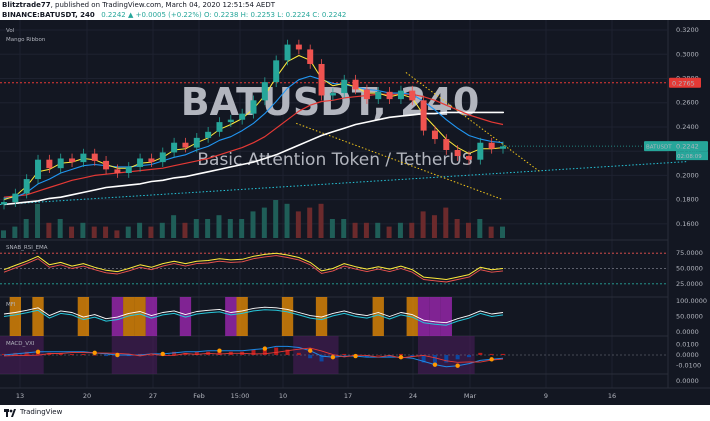  Describe the element at coordinates (687, 200) in the screenshot. I see `price-axis-tick-label: 0.1800` at that location.